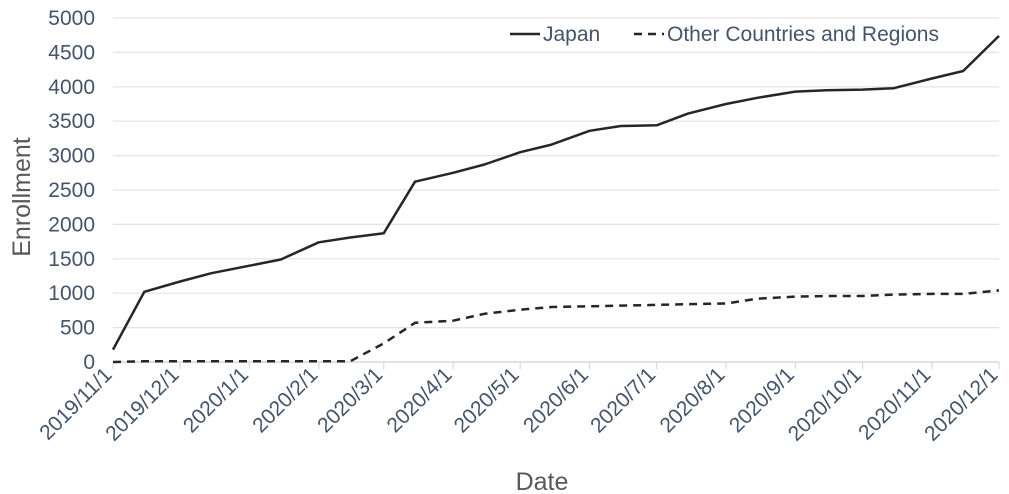  What do you see at coordinates (623, 400) in the screenshot?
I see `x-tick-label: 2020/7/1` at bounding box center [623, 400].